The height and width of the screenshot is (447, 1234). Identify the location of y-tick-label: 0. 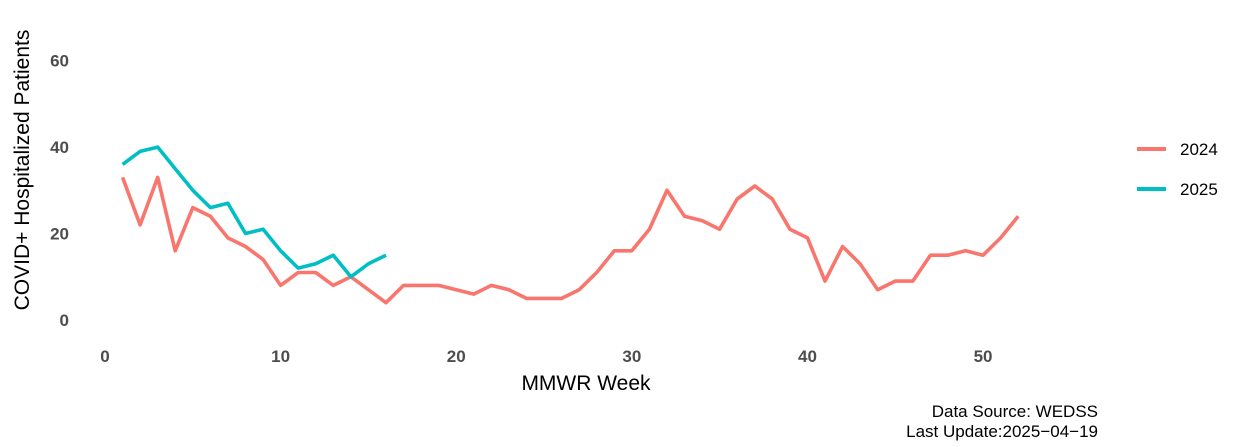
(64, 320).